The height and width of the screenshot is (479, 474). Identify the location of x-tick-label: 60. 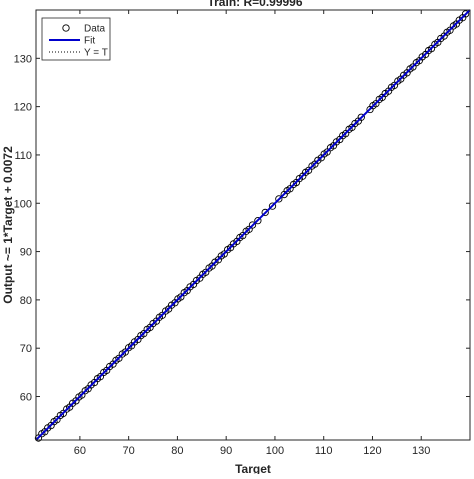
(80, 451).